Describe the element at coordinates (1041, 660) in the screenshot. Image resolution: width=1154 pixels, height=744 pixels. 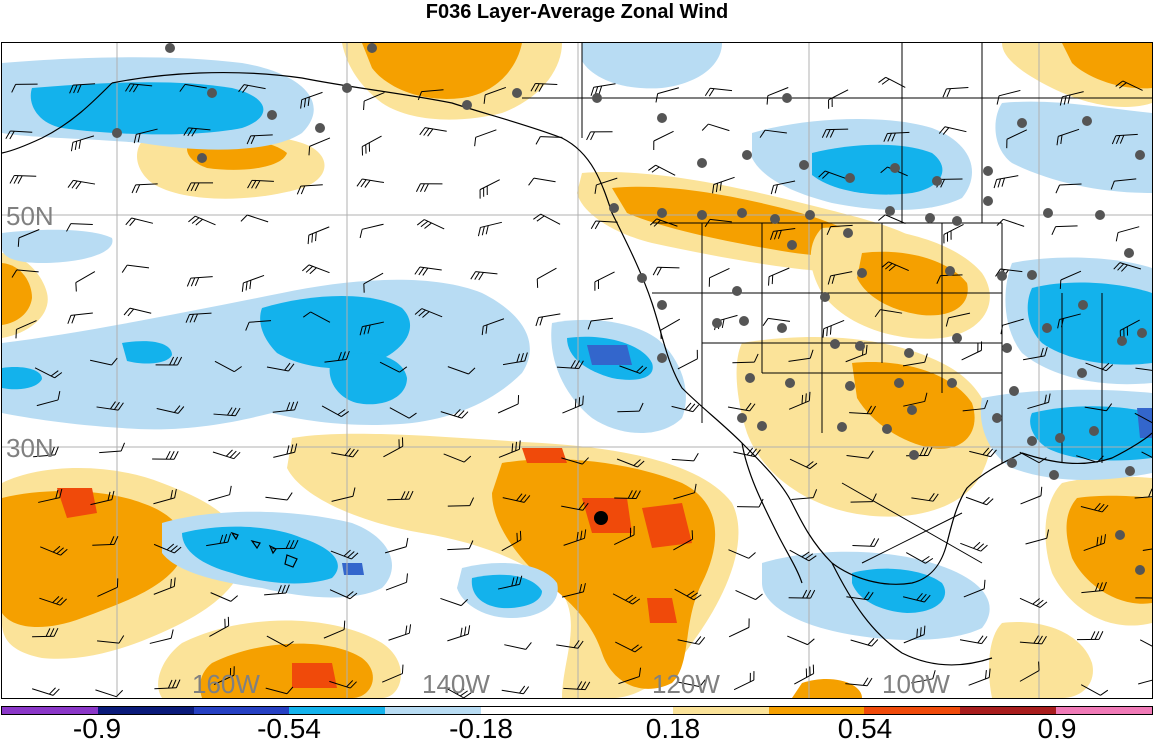
I see `contour-positive-se-bottom` at that location.